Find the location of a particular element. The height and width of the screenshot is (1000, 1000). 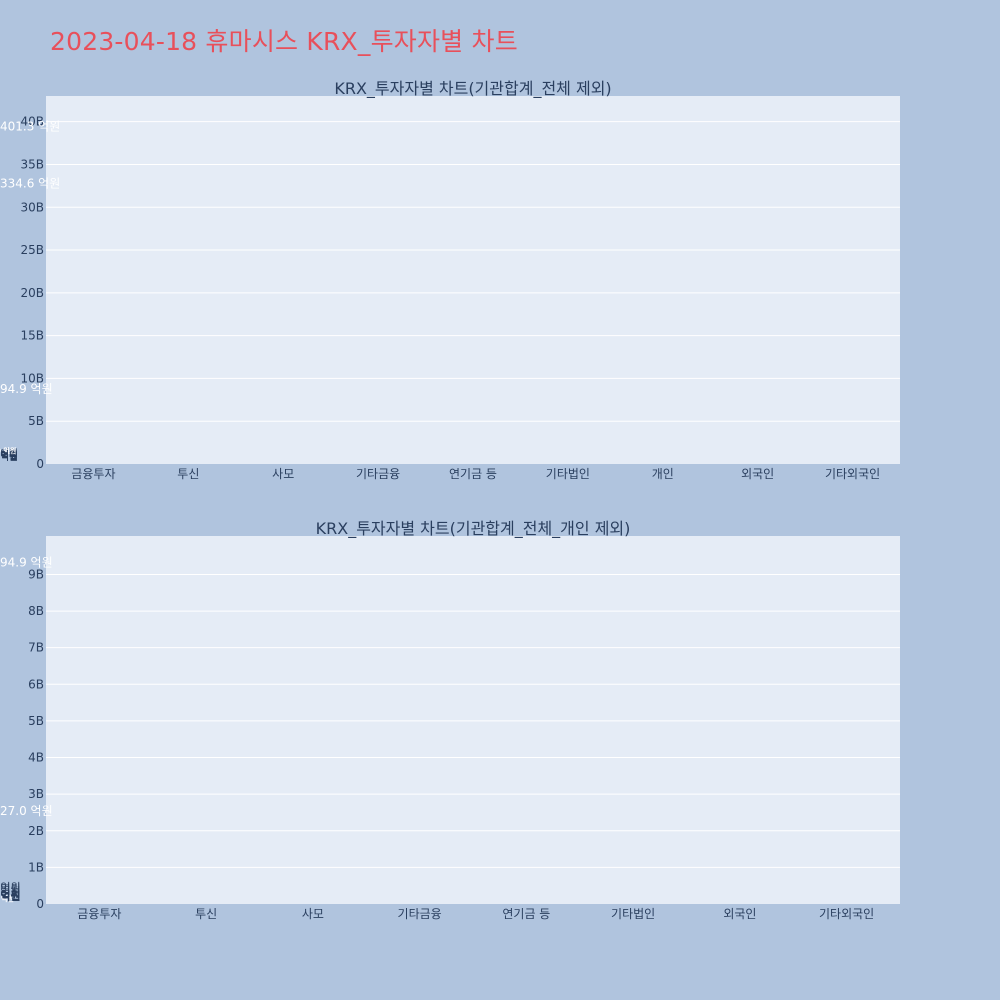

y-tick-label: 8B is located at coordinates (36, 611).